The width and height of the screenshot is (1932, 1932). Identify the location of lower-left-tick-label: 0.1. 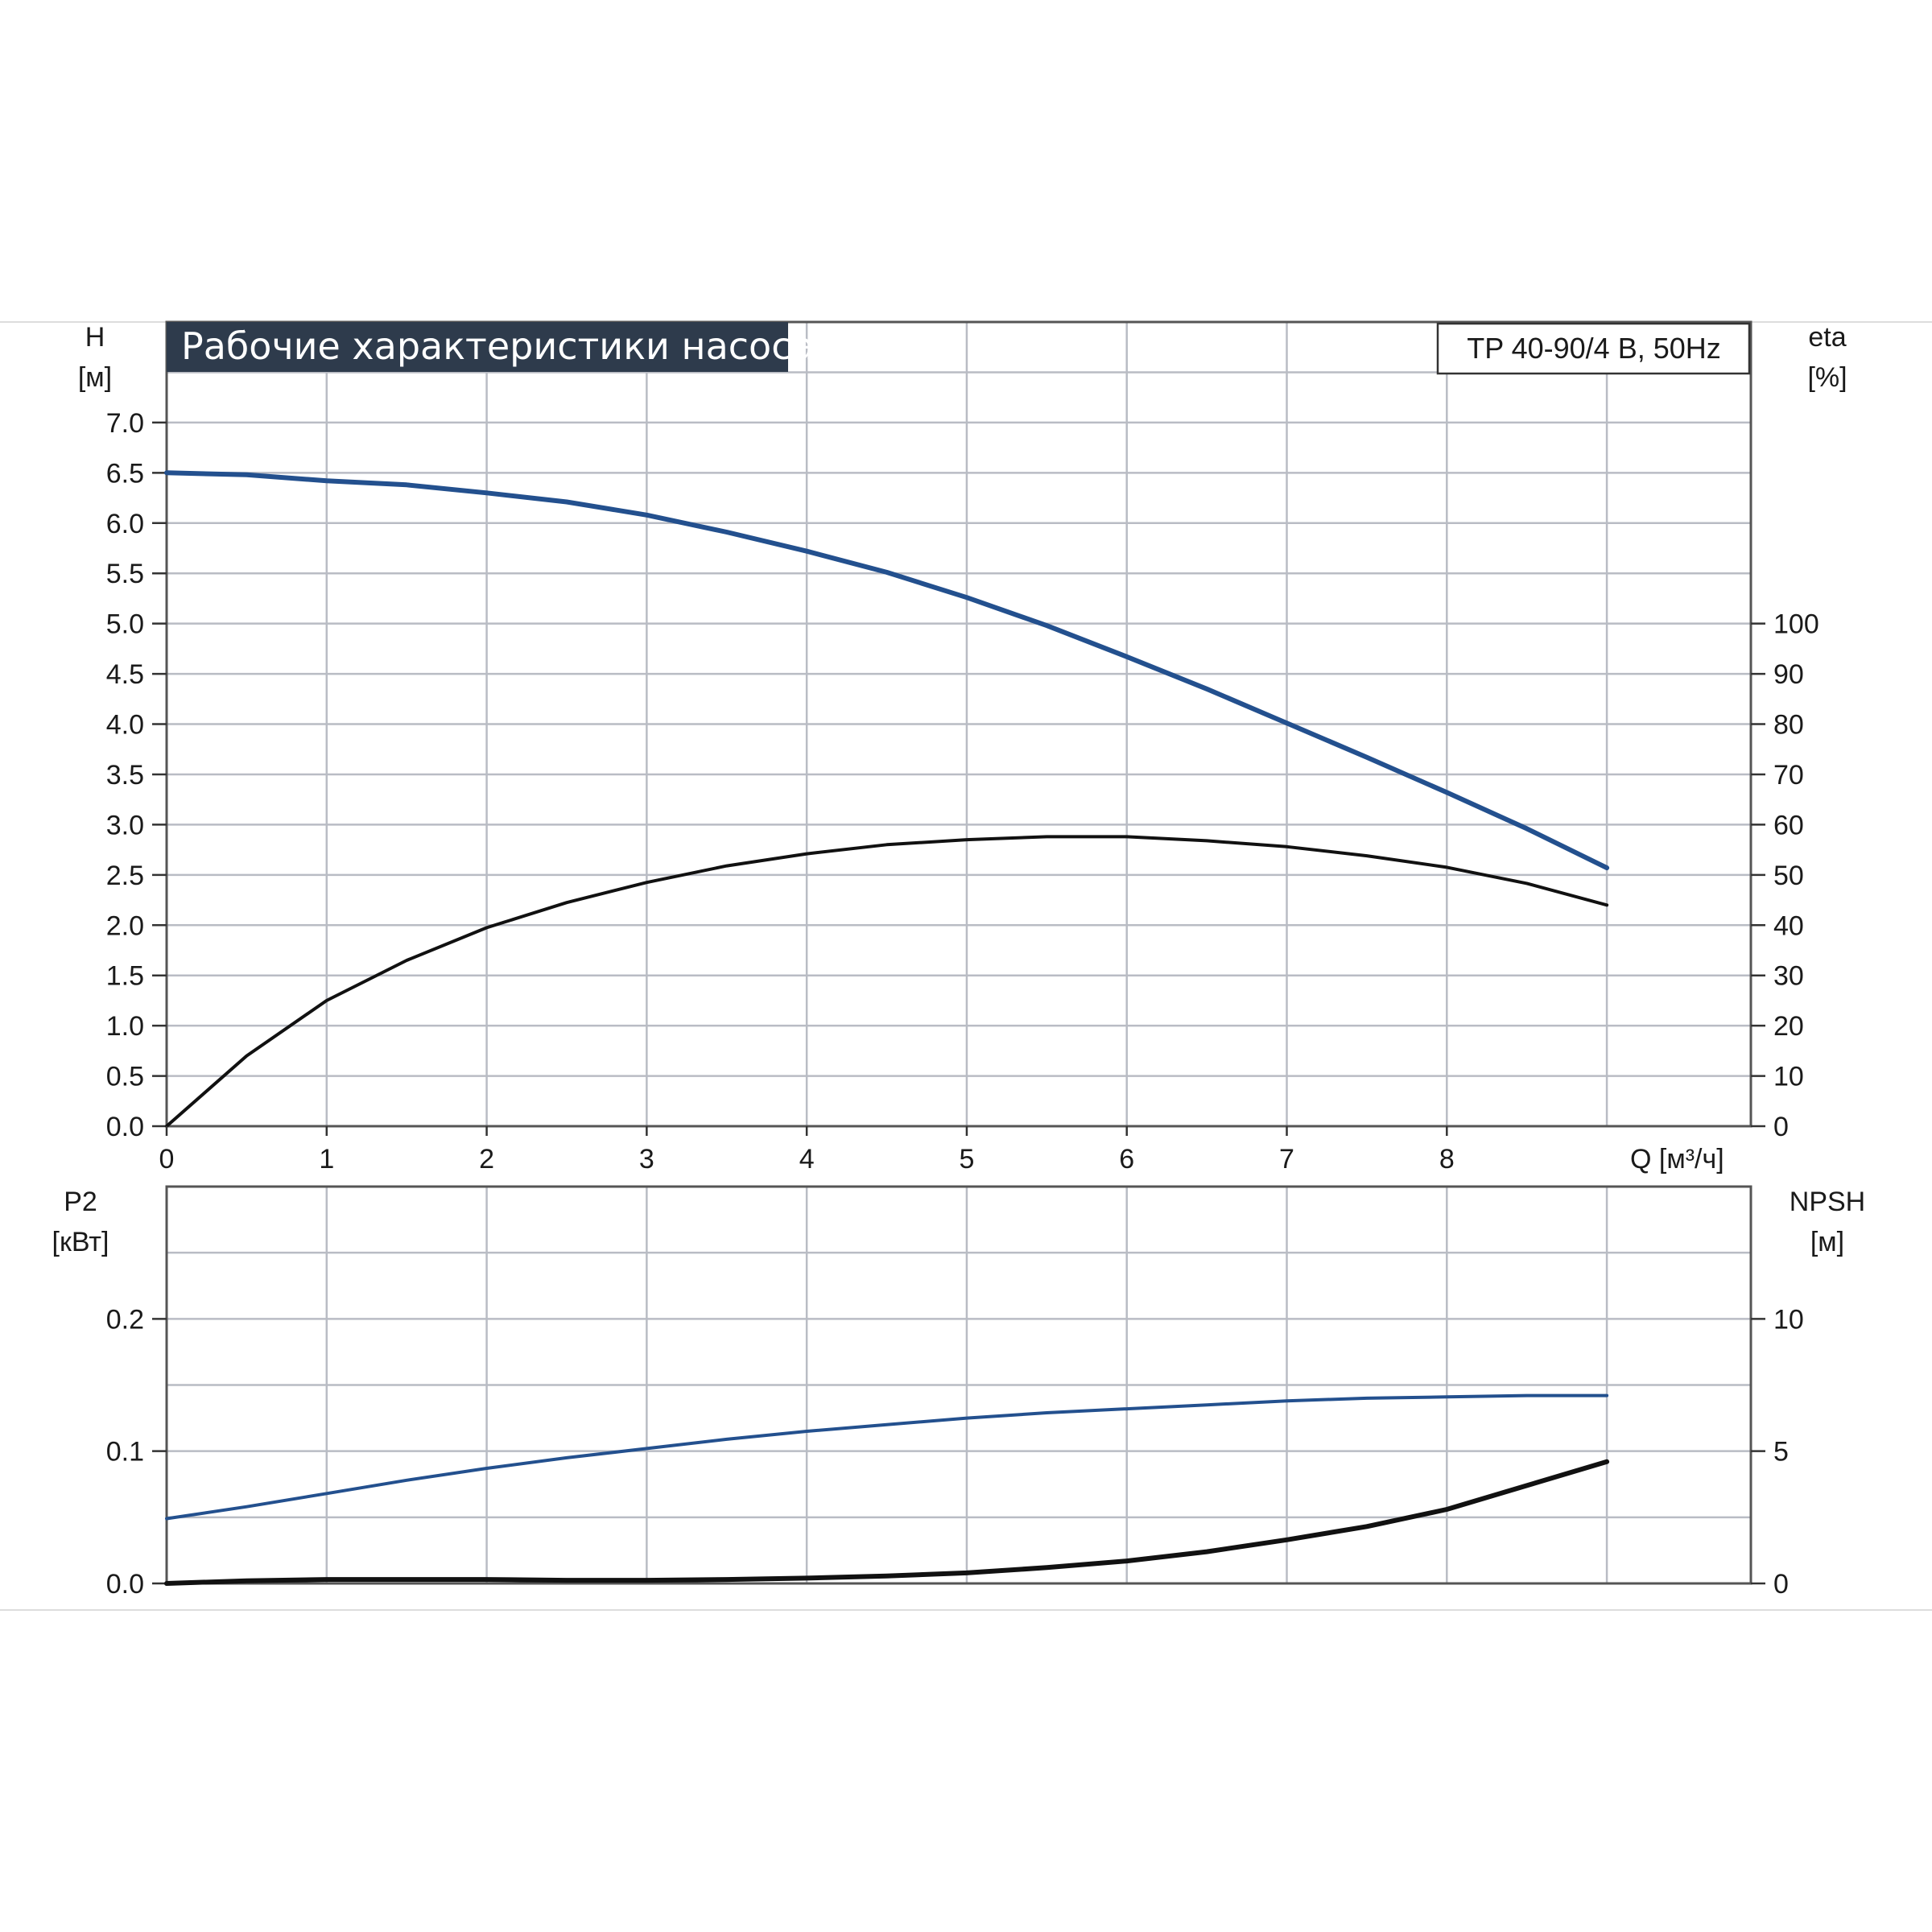
(125, 1452).